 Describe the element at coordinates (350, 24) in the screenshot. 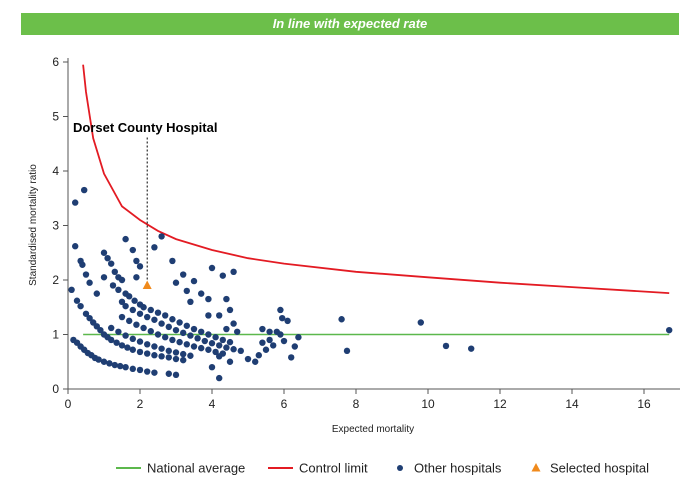

I see `status-banner: In line with expected rate` at that location.